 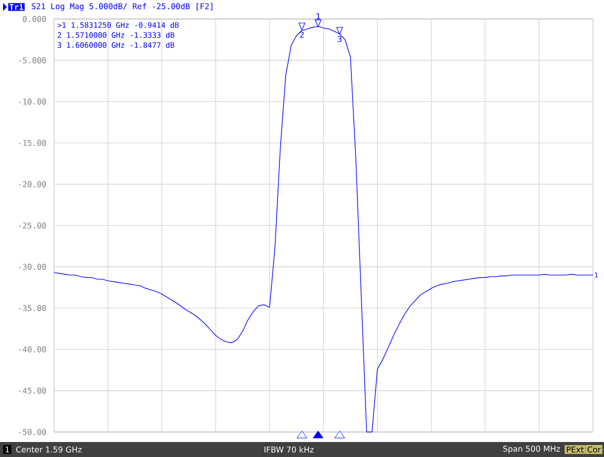 I want to click on y-tick-label: -30.00, so click(x=32, y=267).